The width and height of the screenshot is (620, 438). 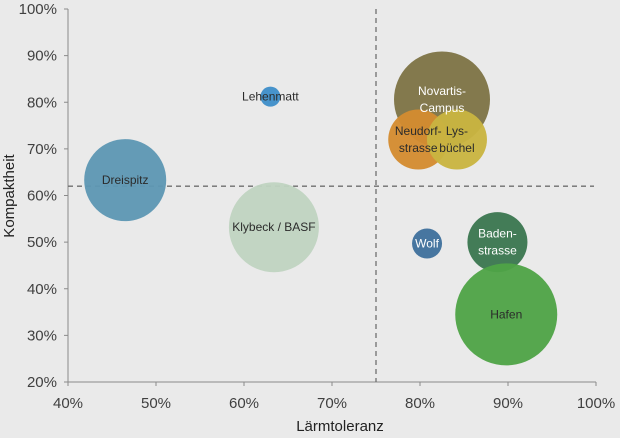 I want to click on bubble-label: Klybeck / BASF, so click(x=273, y=227).